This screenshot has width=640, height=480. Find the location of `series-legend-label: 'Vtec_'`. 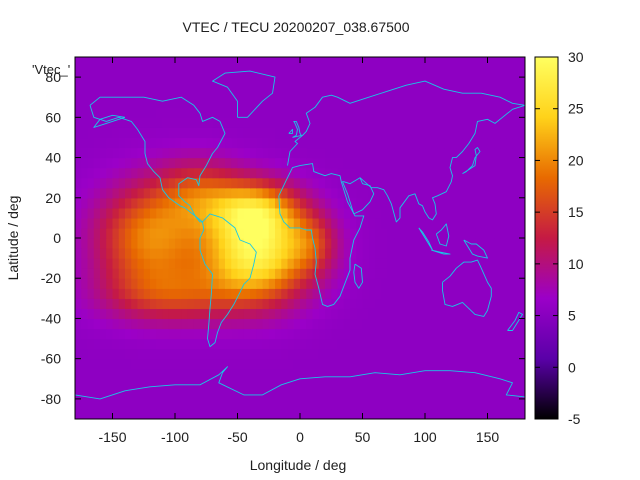

series-legend-label: 'Vtec_' is located at coordinates (51, 69).